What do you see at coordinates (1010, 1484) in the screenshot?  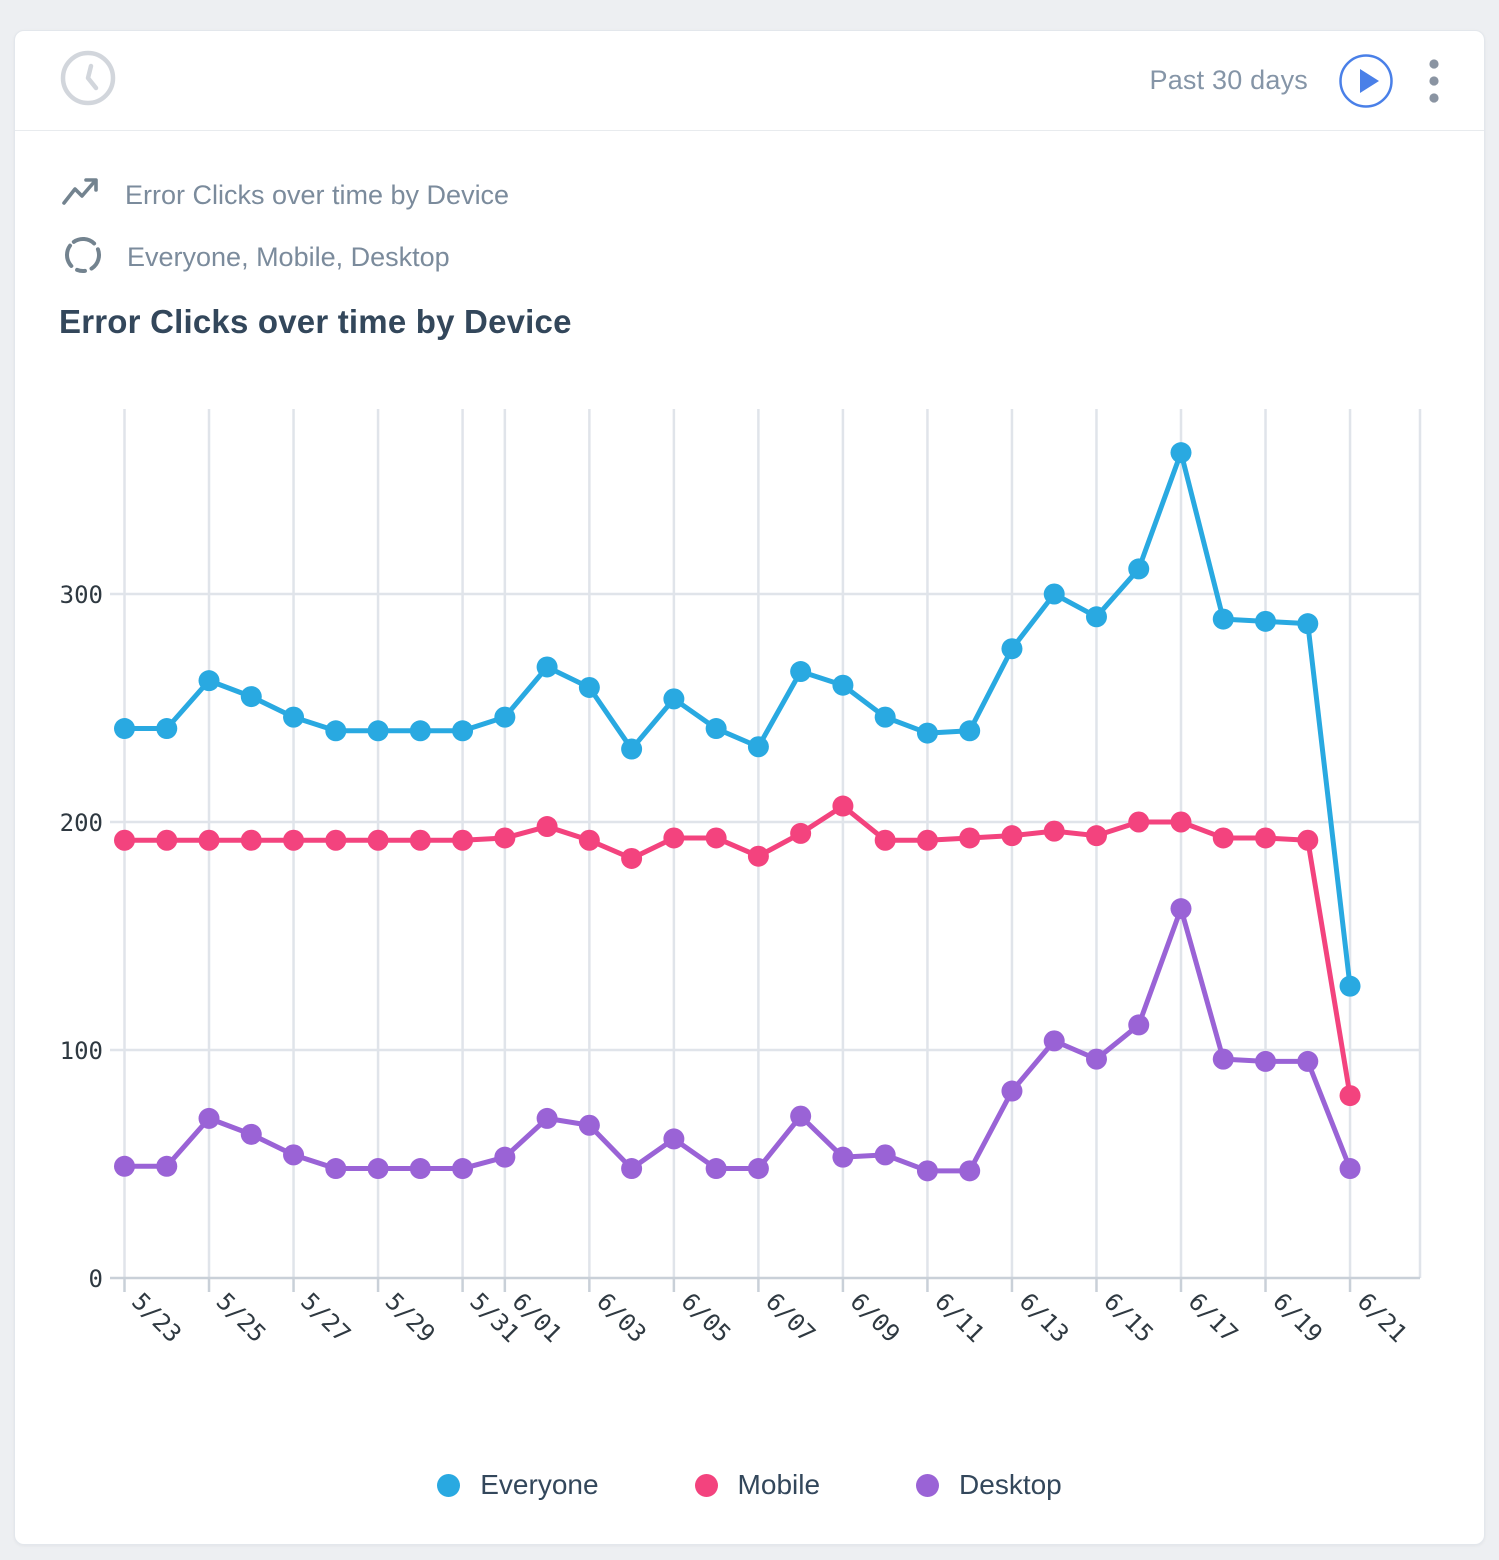 I see `legend-label-desktop: Desktop` at bounding box center [1010, 1484].